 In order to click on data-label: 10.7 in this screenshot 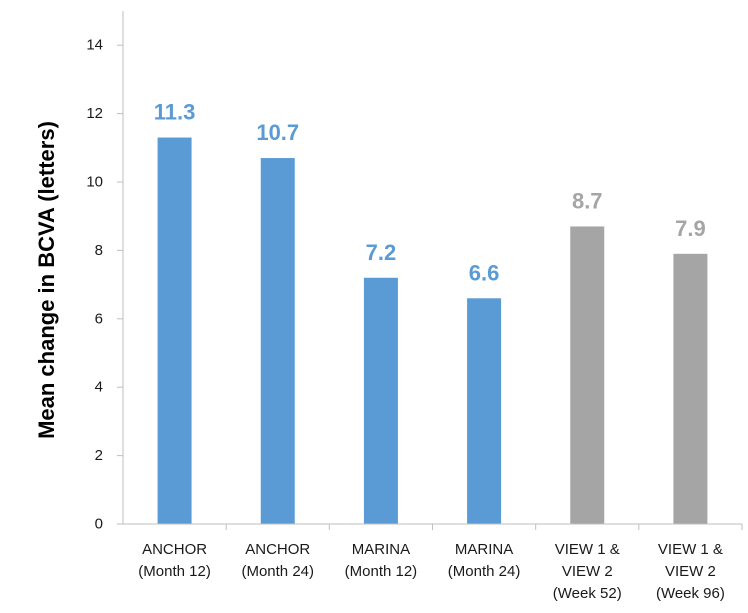, I will do `click(277, 132)`.